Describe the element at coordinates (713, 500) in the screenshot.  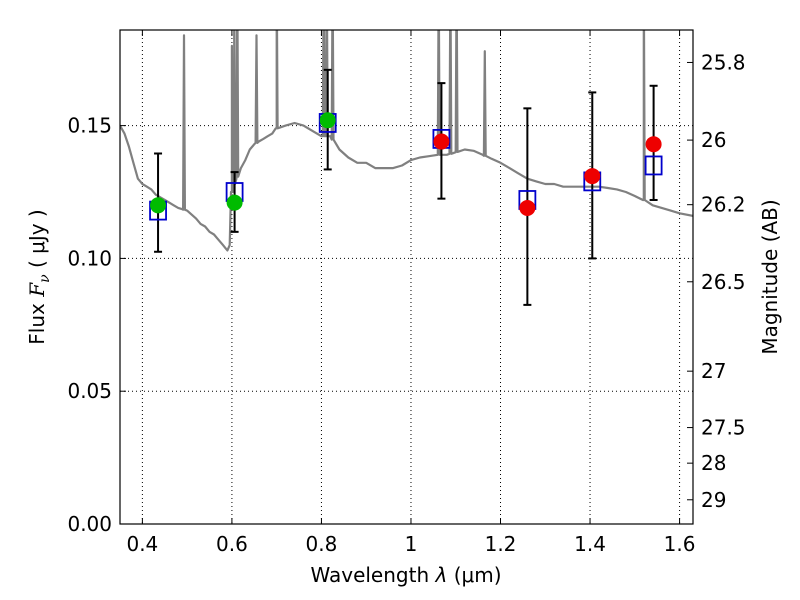
I see `y2-tick-label: 29` at that location.